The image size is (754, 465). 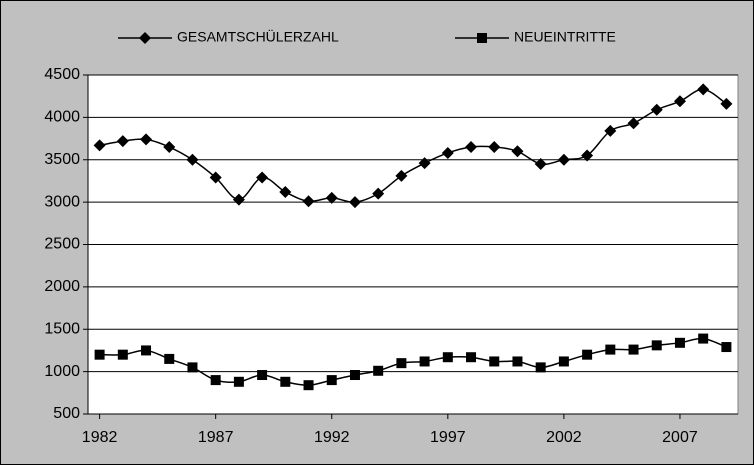 What do you see at coordinates (66, 413) in the screenshot?
I see `y-tick-label: 500` at bounding box center [66, 413].